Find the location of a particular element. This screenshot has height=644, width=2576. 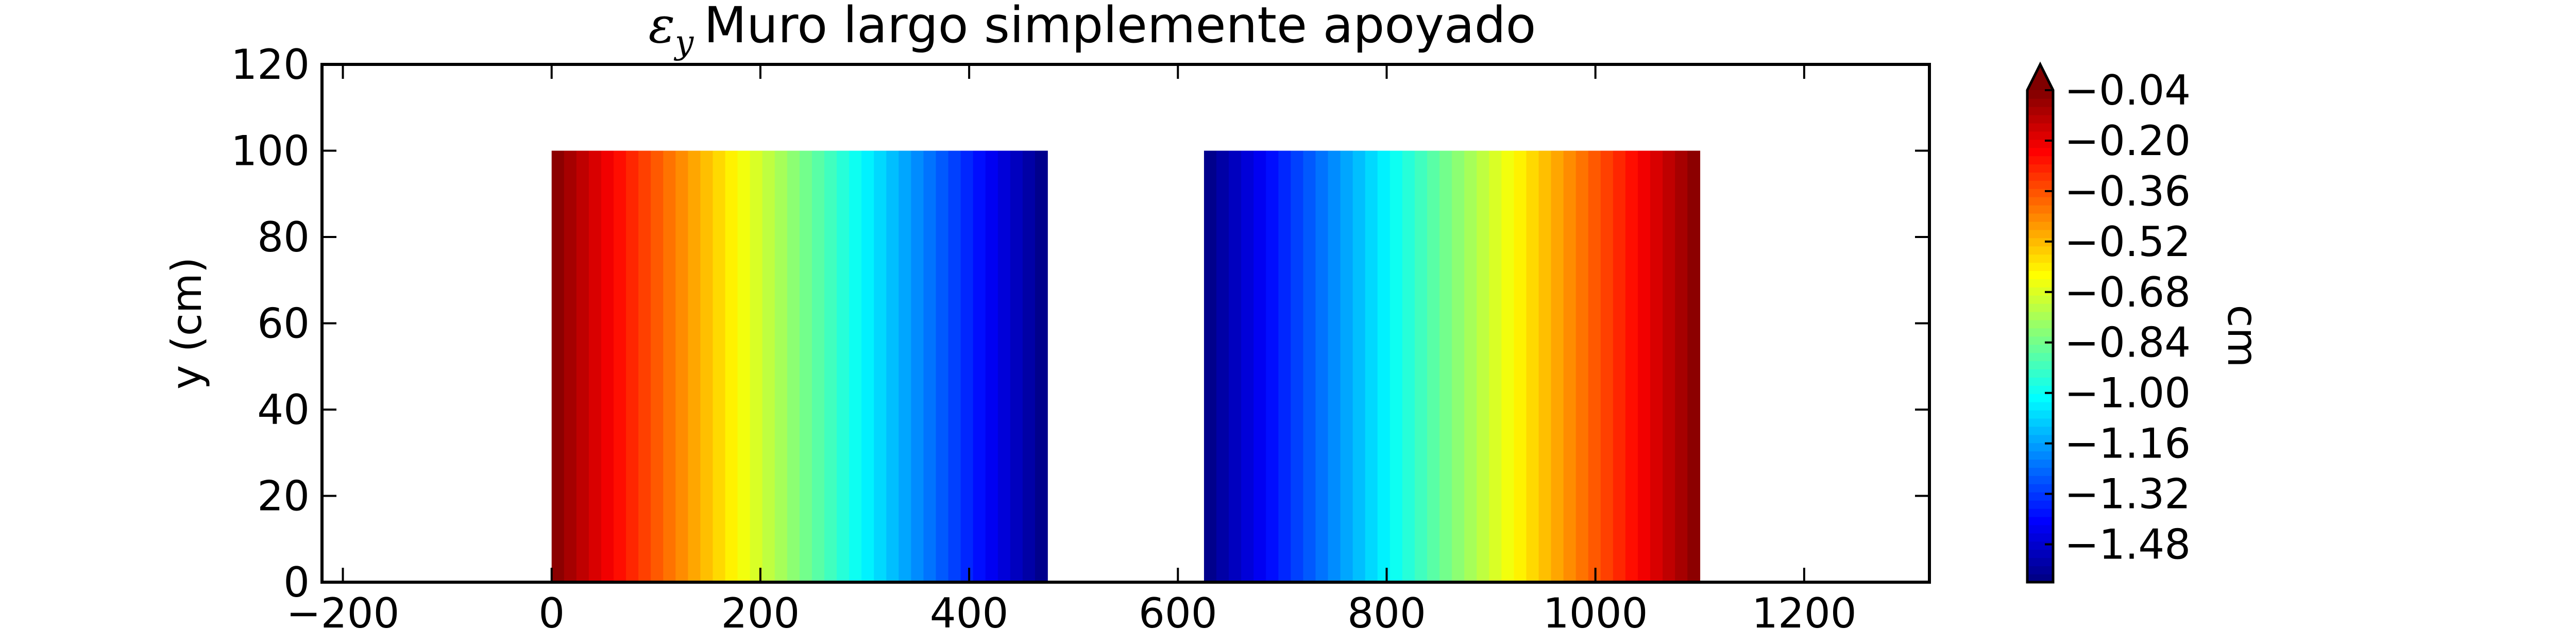

y-tick-label: 60 is located at coordinates (283, 324).